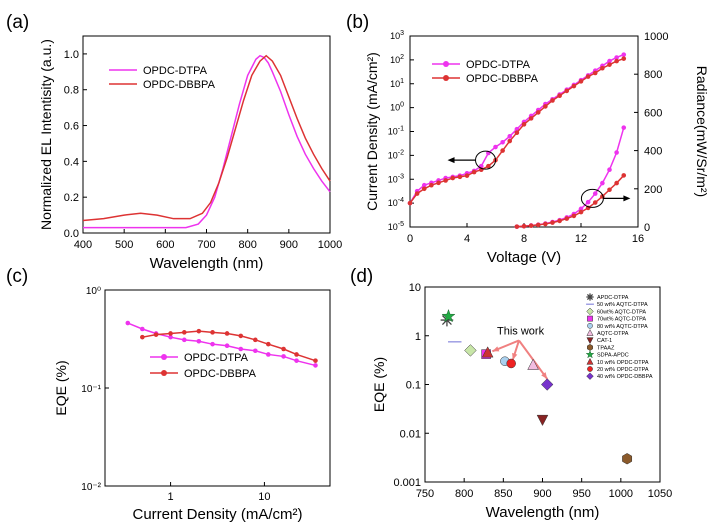 The image size is (712, 531). What do you see at coordinates (396, 131) in the screenshot?
I see `y-tick-label: 10⁻¹` at bounding box center [396, 131].